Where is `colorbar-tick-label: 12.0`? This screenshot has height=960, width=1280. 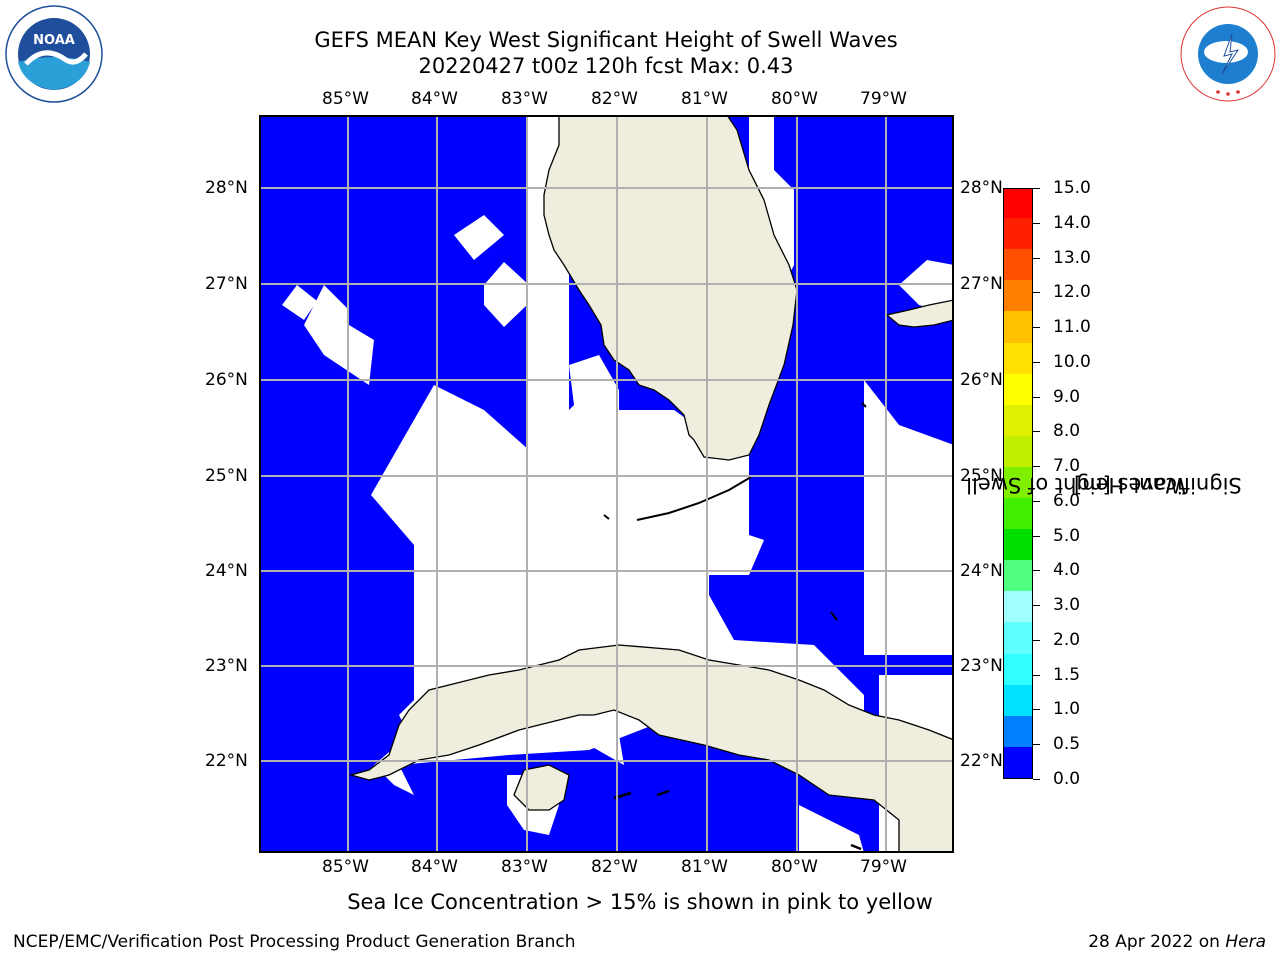 colorbar-tick-label: 12.0 is located at coordinates (1072, 292).